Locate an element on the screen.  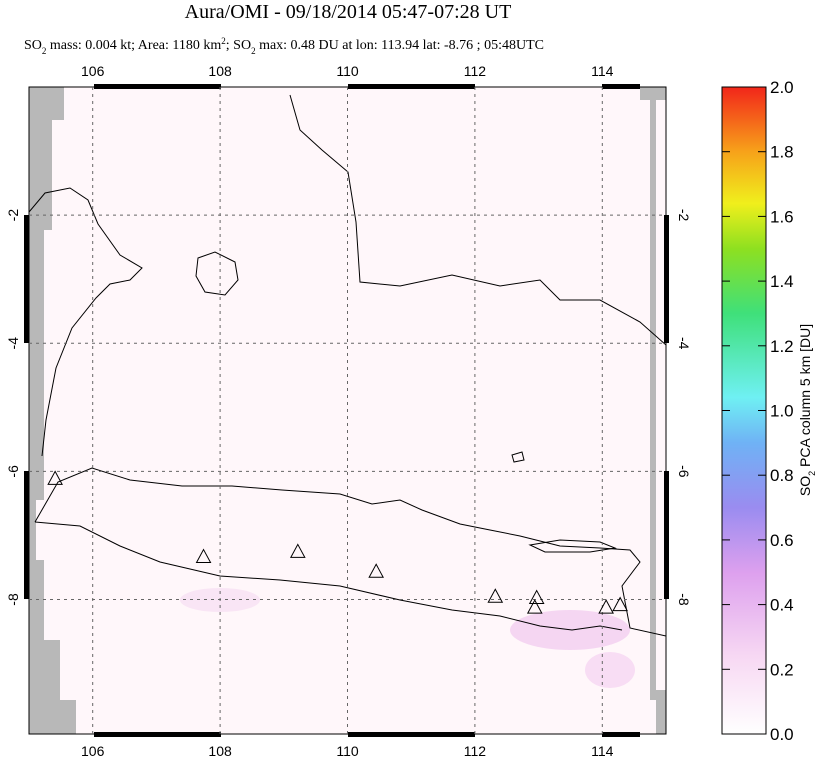
colorbar-tick-label: 1.0 is located at coordinates (782, 411).